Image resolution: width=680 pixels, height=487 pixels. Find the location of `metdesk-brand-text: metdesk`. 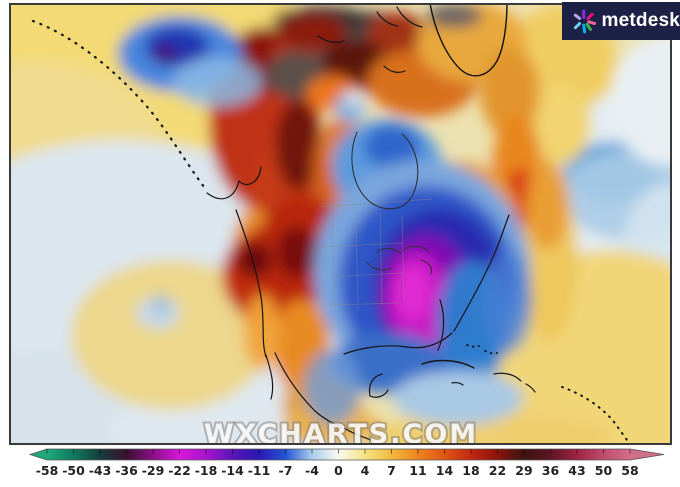

metdesk-brand-text: metdesk is located at coordinates (641, 21).